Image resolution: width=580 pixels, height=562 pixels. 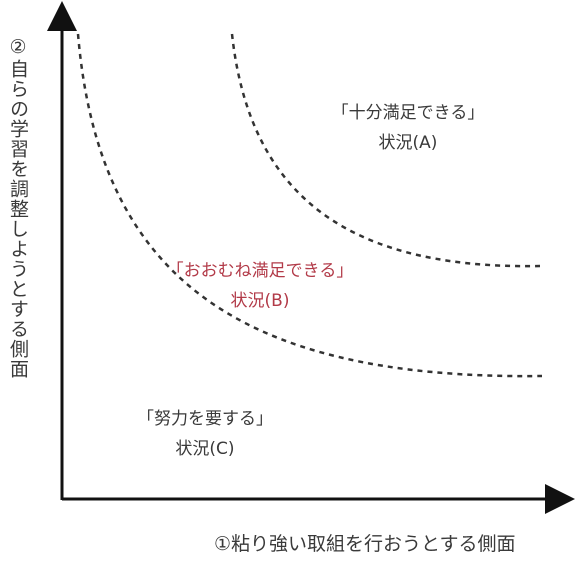 What do you see at coordinates (408, 128) in the screenshot?
I see `region-a-label: 「十分満足できる」 状況(A)` at bounding box center [408, 128].